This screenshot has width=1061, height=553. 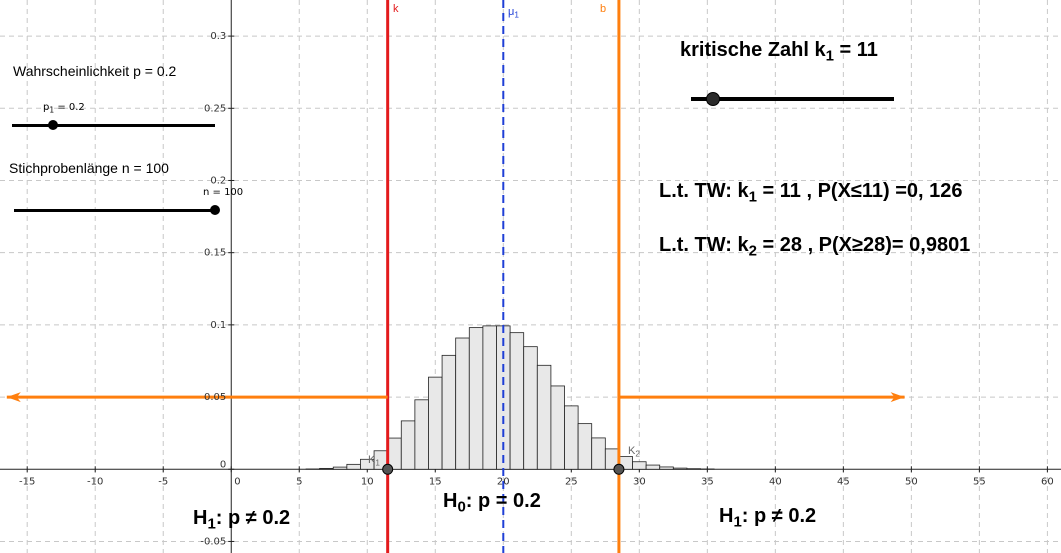 I want to click on h1-right-label: H1: p ≠ 0.2, so click(x=767, y=518).